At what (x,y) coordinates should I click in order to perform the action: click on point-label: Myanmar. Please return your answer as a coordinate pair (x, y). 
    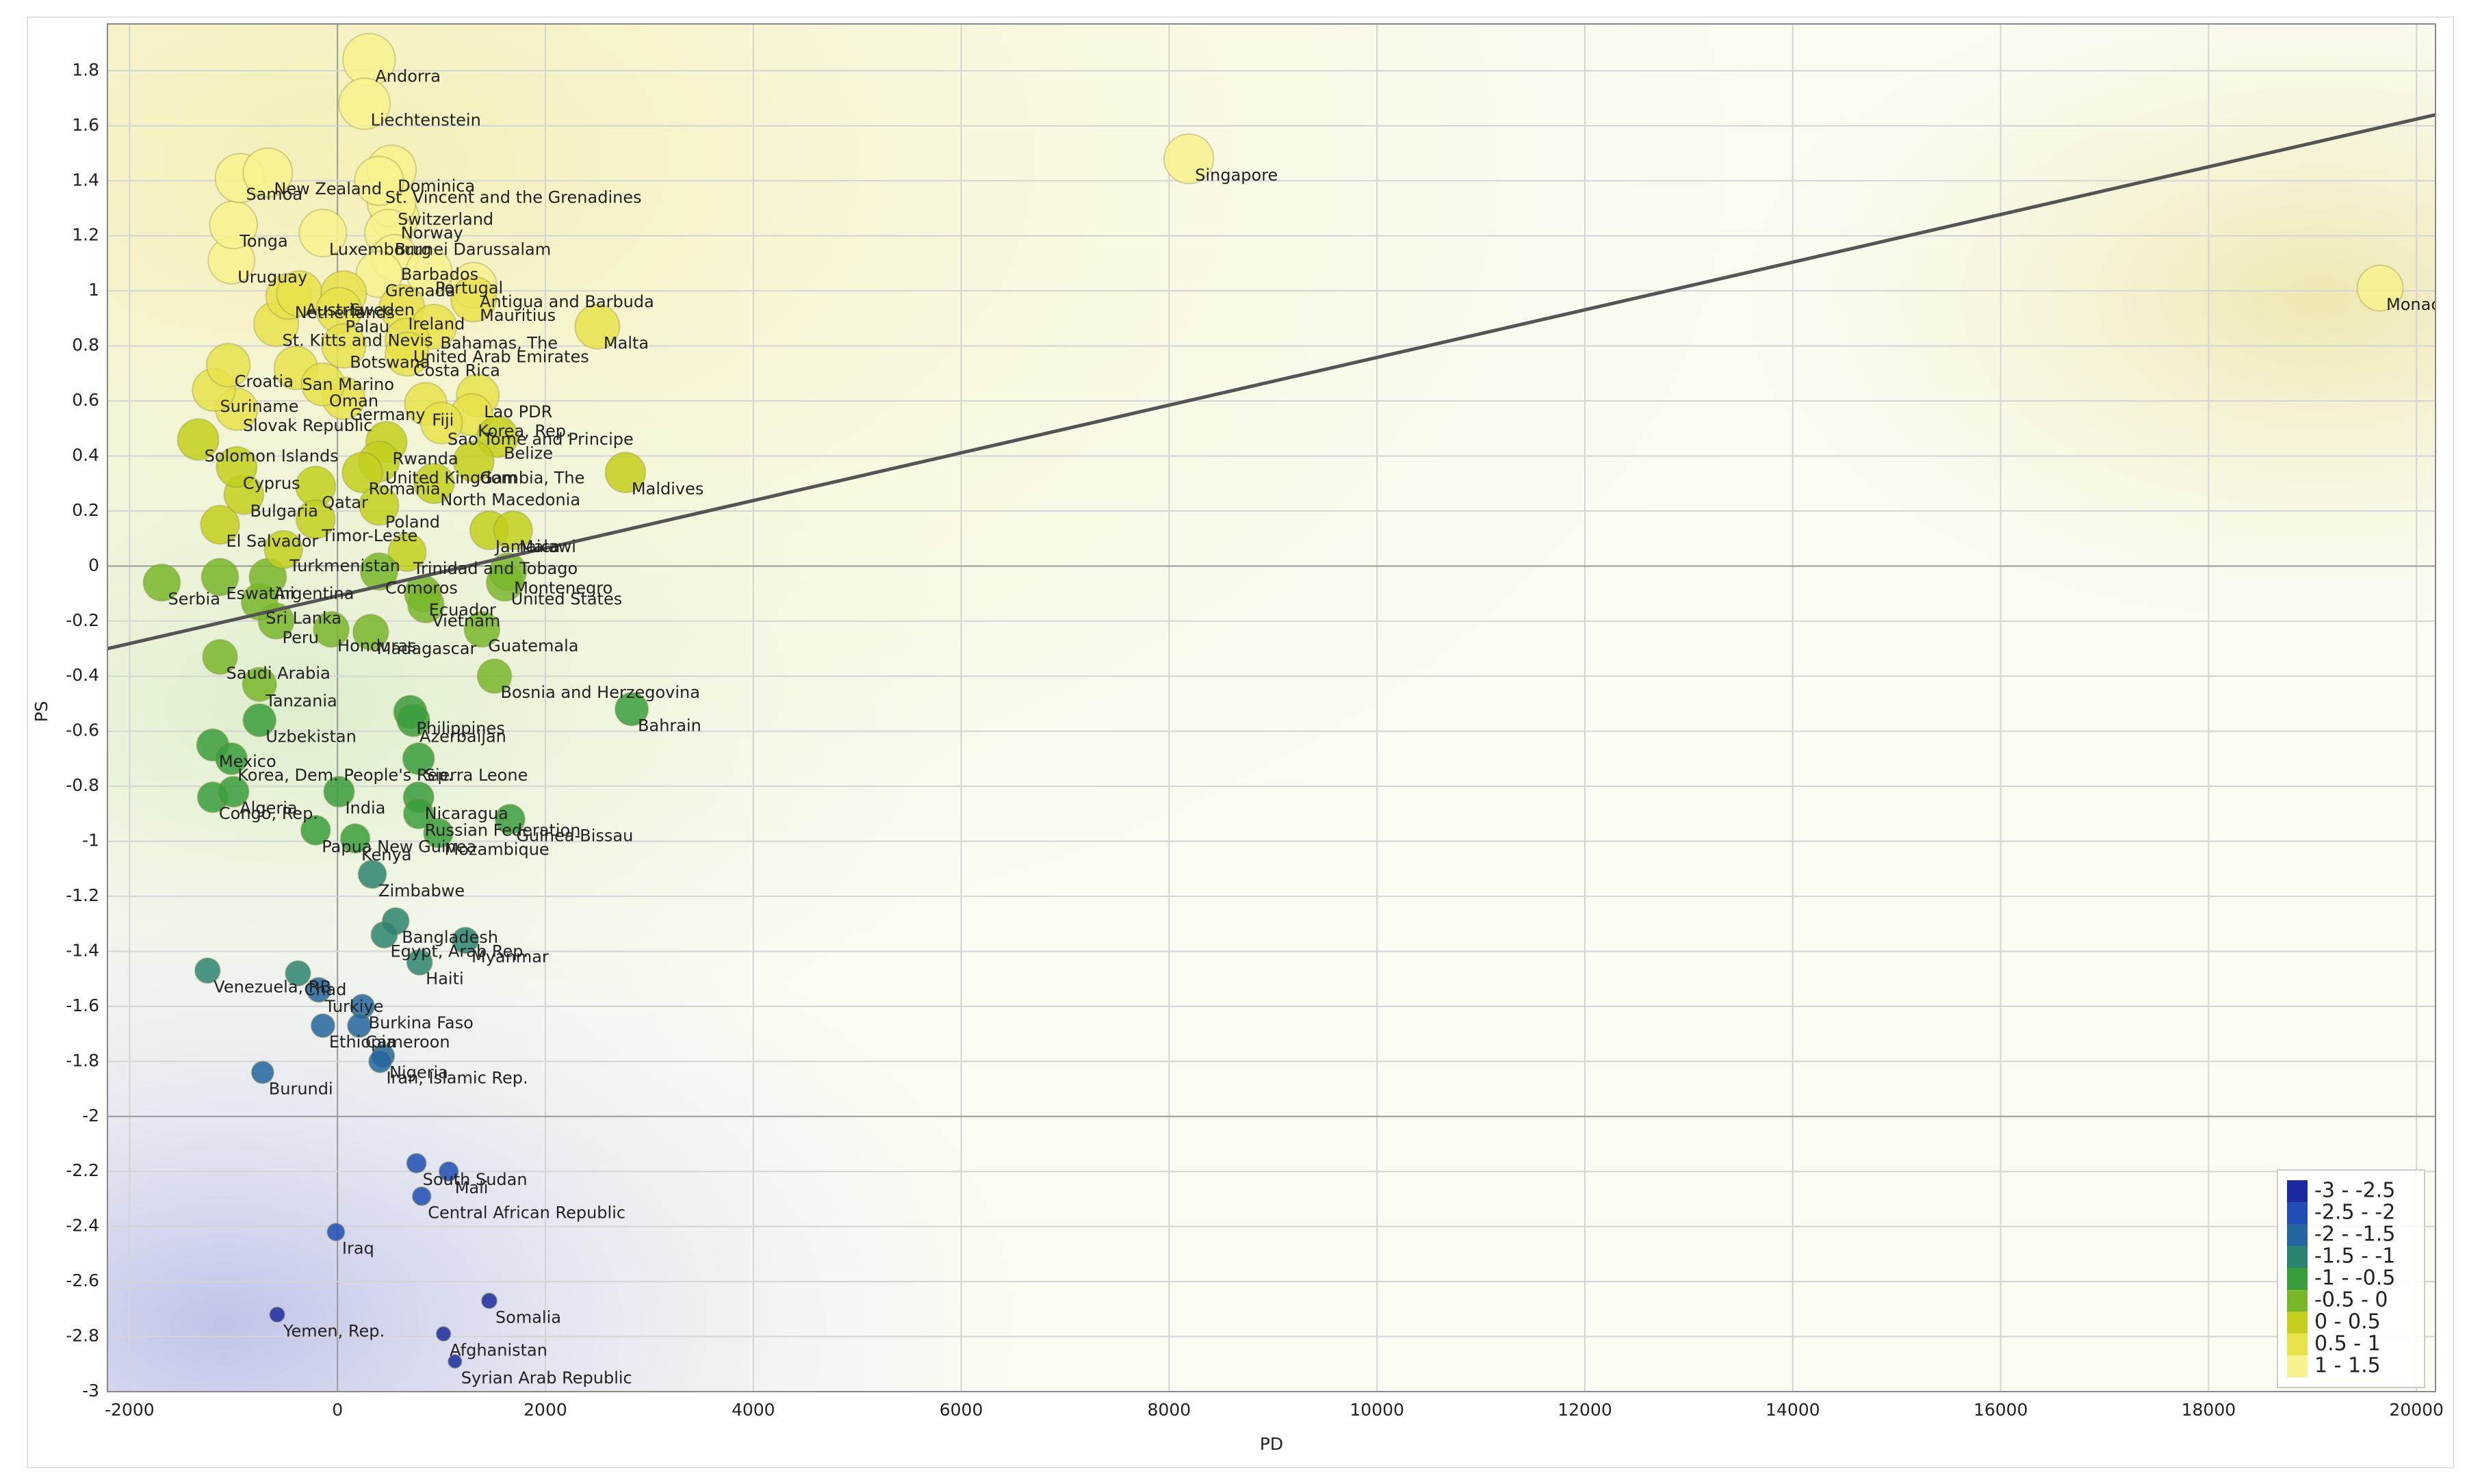
    Looking at the image, I should click on (510, 956).